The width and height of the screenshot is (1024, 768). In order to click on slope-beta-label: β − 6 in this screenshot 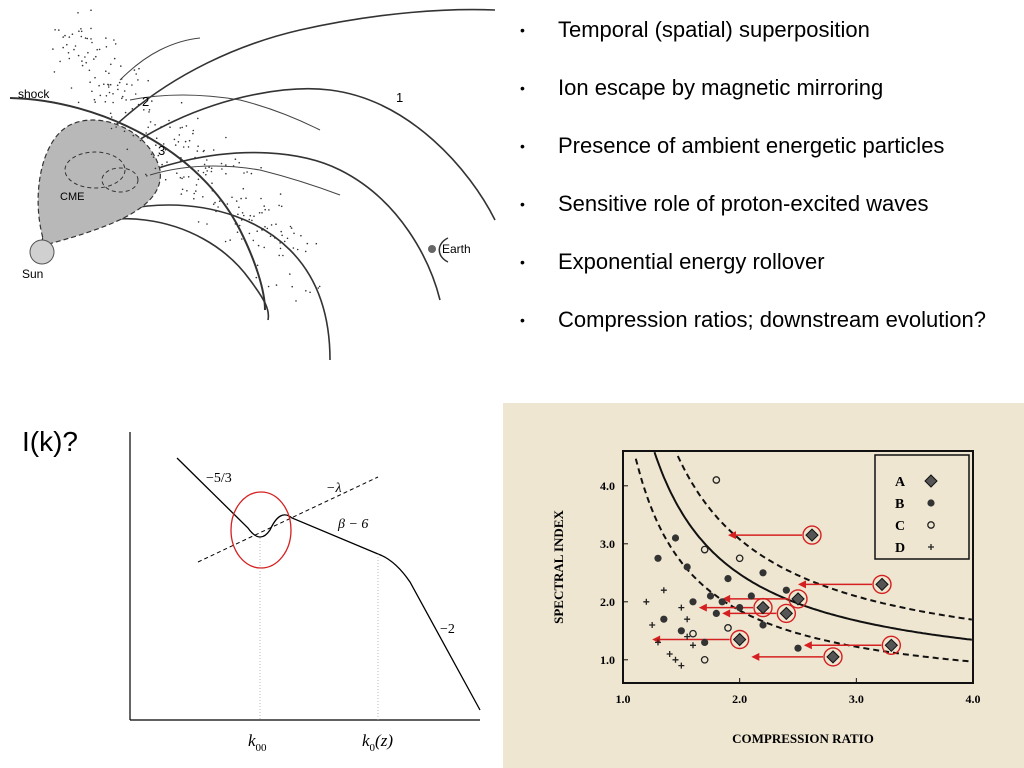, I will do `click(352, 524)`.